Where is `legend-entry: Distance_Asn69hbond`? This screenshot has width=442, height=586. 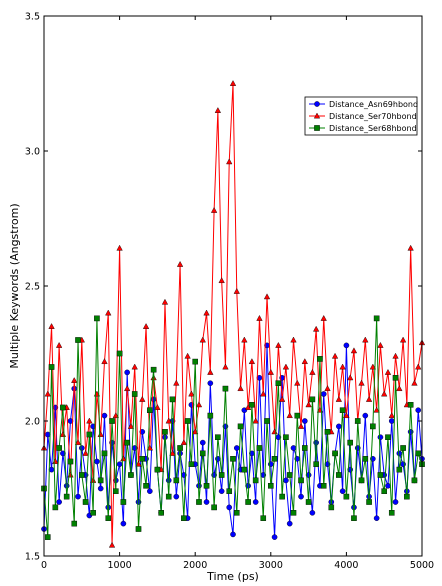
legend-entry: Distance_Asn69hbond is located at coordinates (363, 104).